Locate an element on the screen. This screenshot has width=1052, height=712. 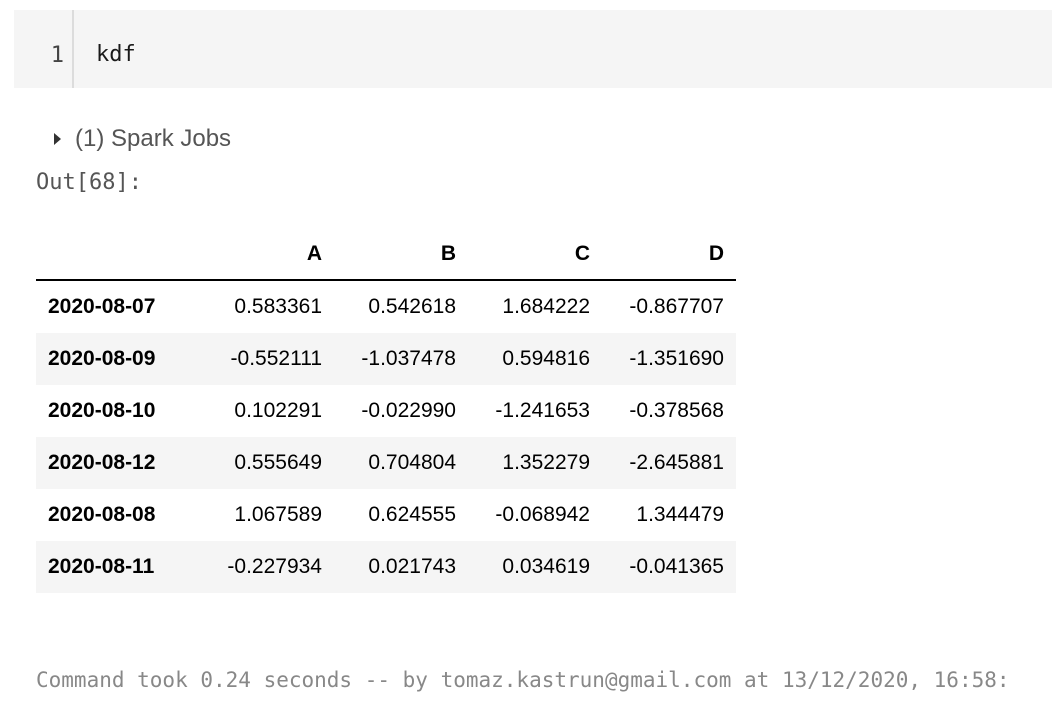
column-header-a: A is located at coordinates (267, 254).